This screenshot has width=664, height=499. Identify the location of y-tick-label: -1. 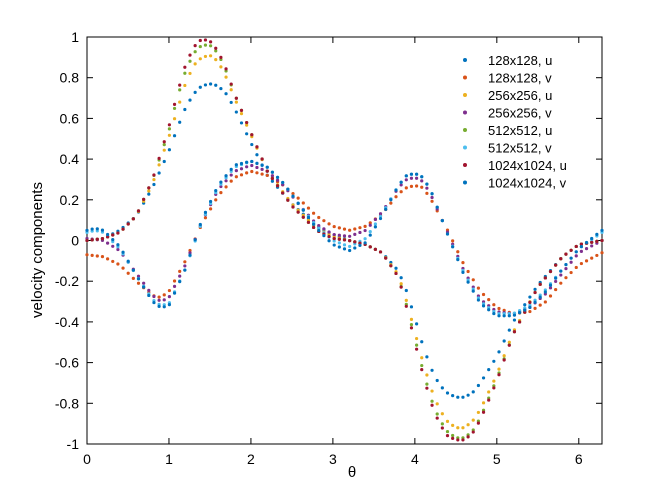
(73, 444).